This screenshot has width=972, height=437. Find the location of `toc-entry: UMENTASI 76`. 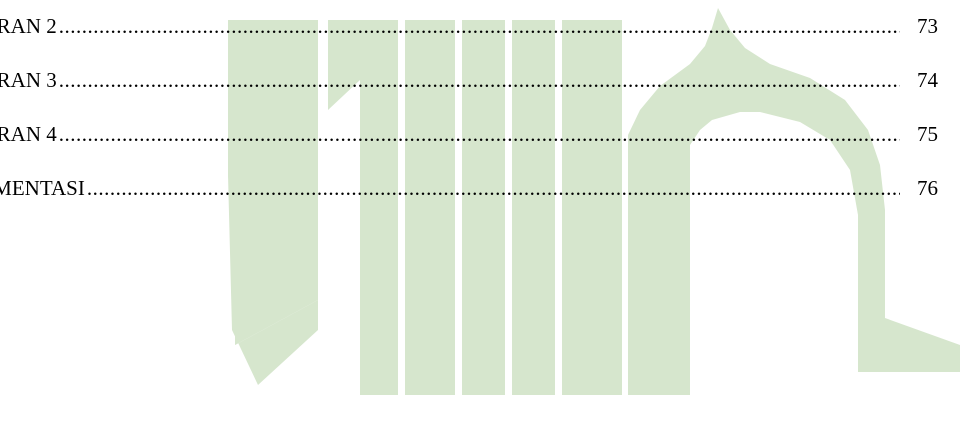

toc-entry: UMENTASI 76 is located at coordinates (469, 184).